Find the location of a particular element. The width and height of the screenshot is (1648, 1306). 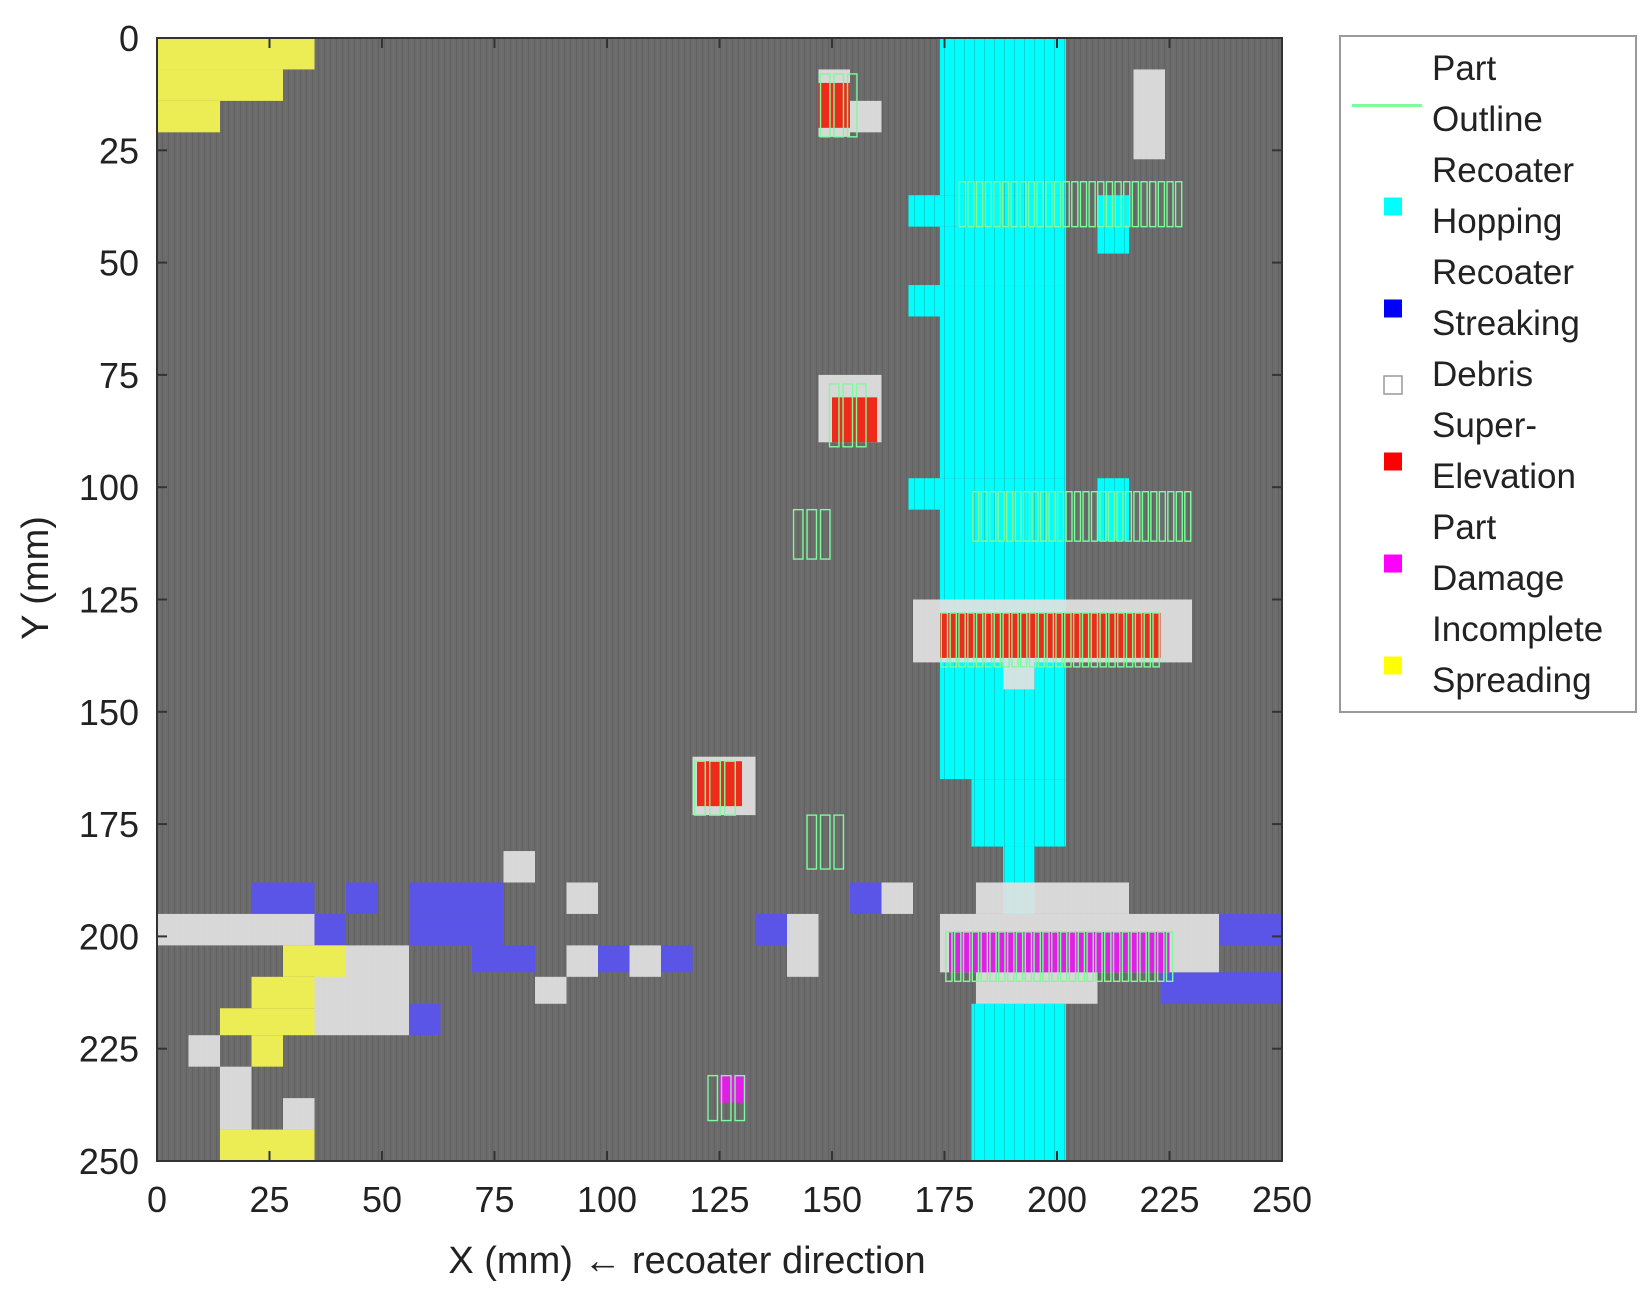

y-tick-label: 150 is located at coordinates (109, 712).